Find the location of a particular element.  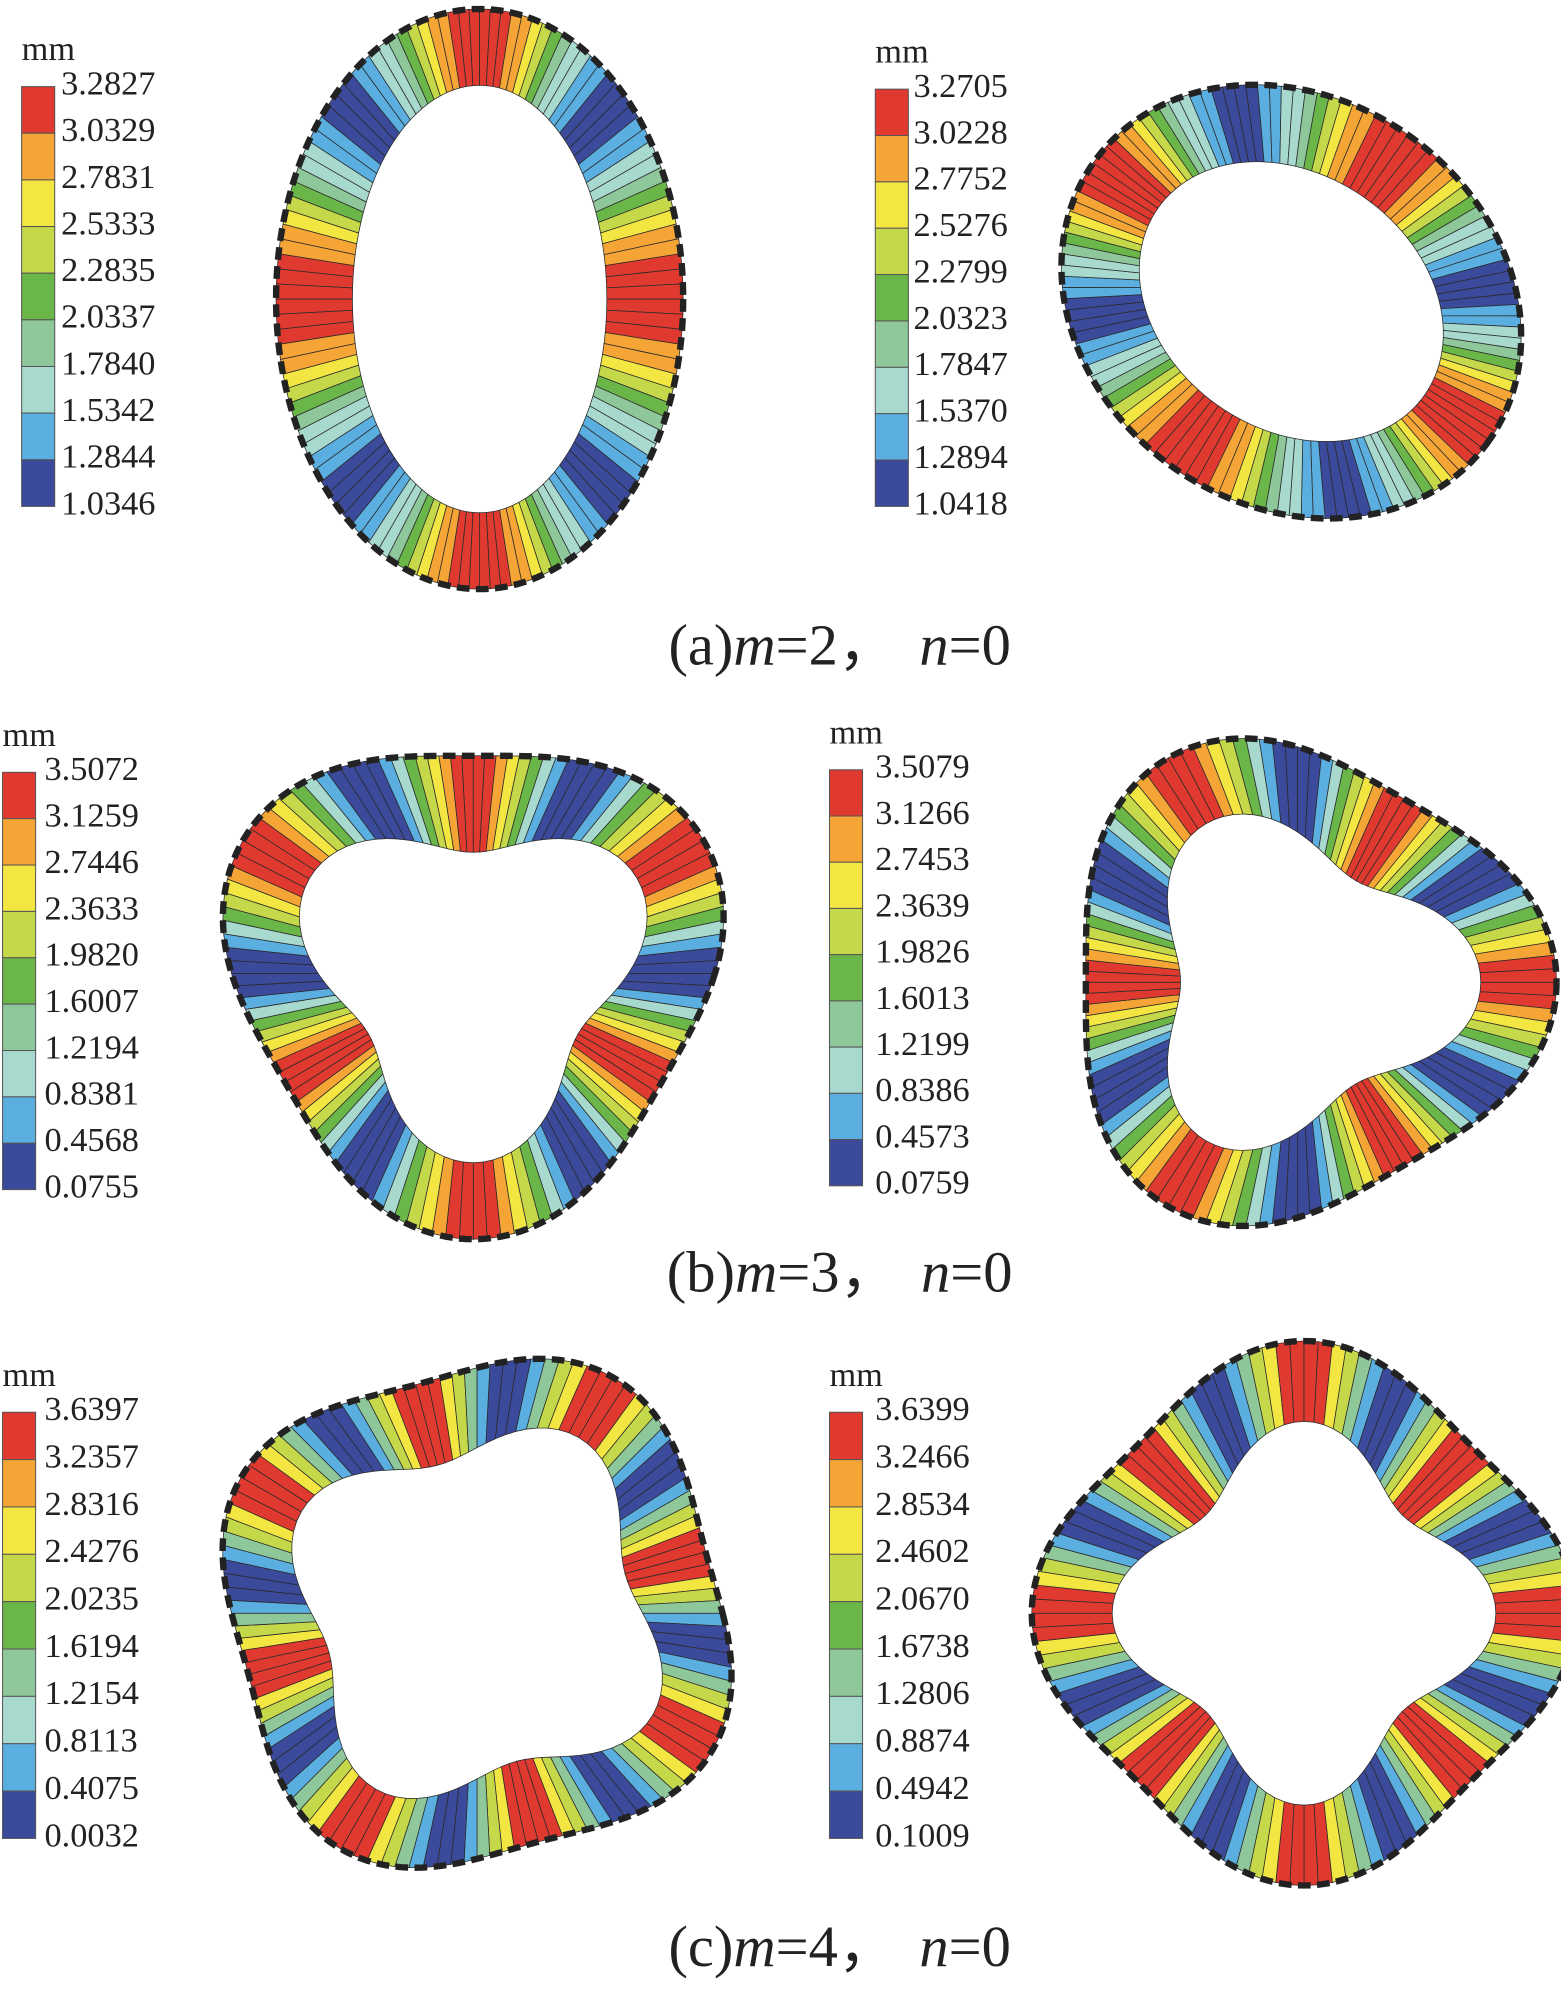

legend-label: 3.2827 is located at coordinates (108, 83).